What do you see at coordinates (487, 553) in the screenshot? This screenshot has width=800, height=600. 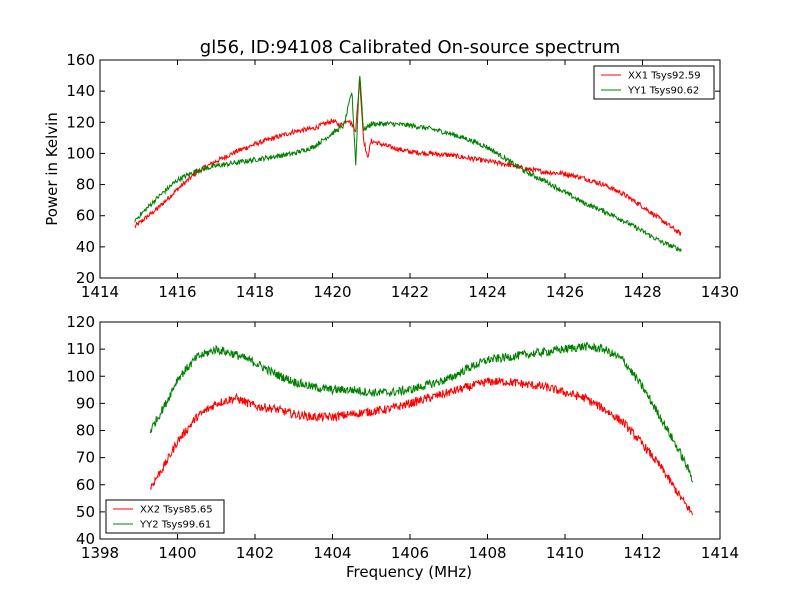 I see `x-tick-label: 1408` at bounding box center [487, 553].